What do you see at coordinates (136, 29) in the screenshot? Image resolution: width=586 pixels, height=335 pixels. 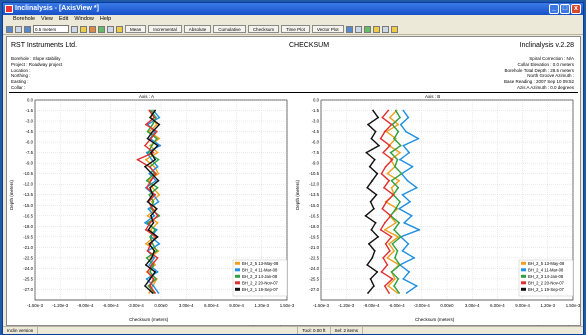 I see `mean-button: Mean` at bounding box center [136, 29].